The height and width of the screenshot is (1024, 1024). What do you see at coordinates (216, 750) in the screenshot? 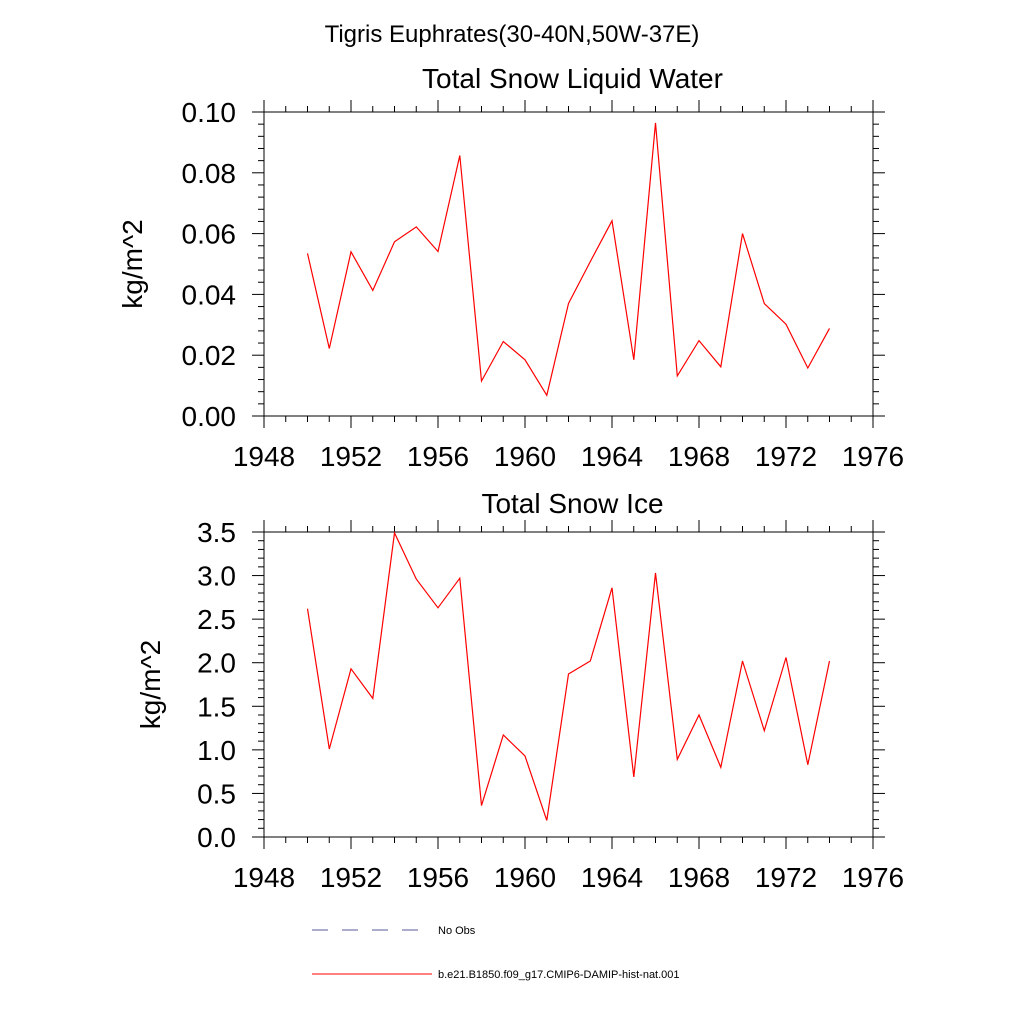
I see `y-tick-label: 1.0` at bounding box center [216, 750].